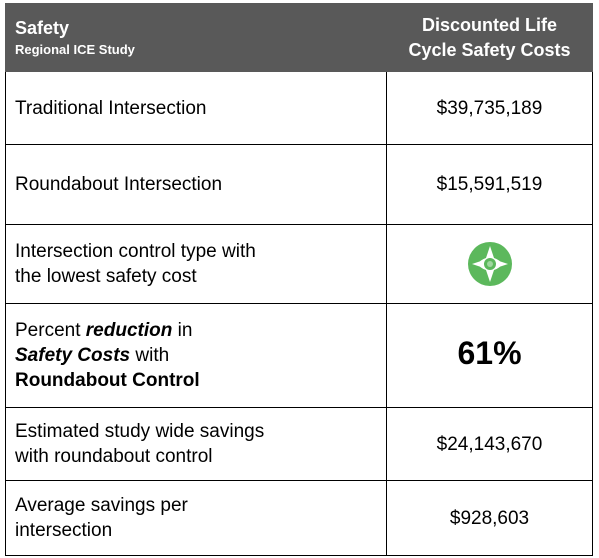 Image resolution: width=599 pixels, height=558 pixels. What do you see at coordinates (196, 518) in the screenshot?
I see `row-label: Average savings per intersection` at bounding box center [196, 518].